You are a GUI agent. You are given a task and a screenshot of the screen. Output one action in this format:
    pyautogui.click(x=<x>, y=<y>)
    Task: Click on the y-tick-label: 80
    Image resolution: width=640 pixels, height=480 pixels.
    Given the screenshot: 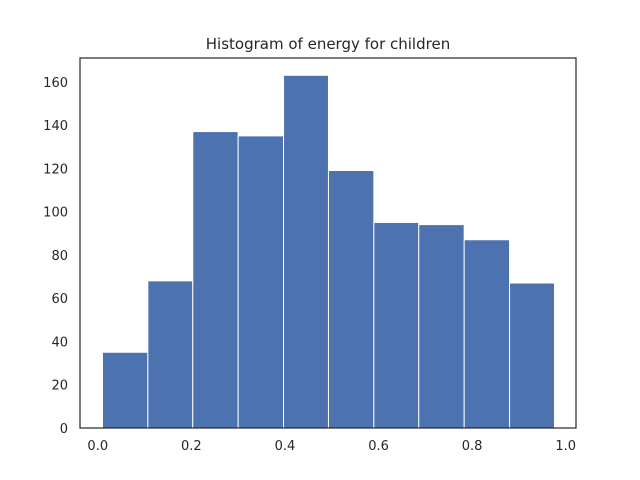 What is the action you would take?
    pyautogui.click(x=59, y=256)
    